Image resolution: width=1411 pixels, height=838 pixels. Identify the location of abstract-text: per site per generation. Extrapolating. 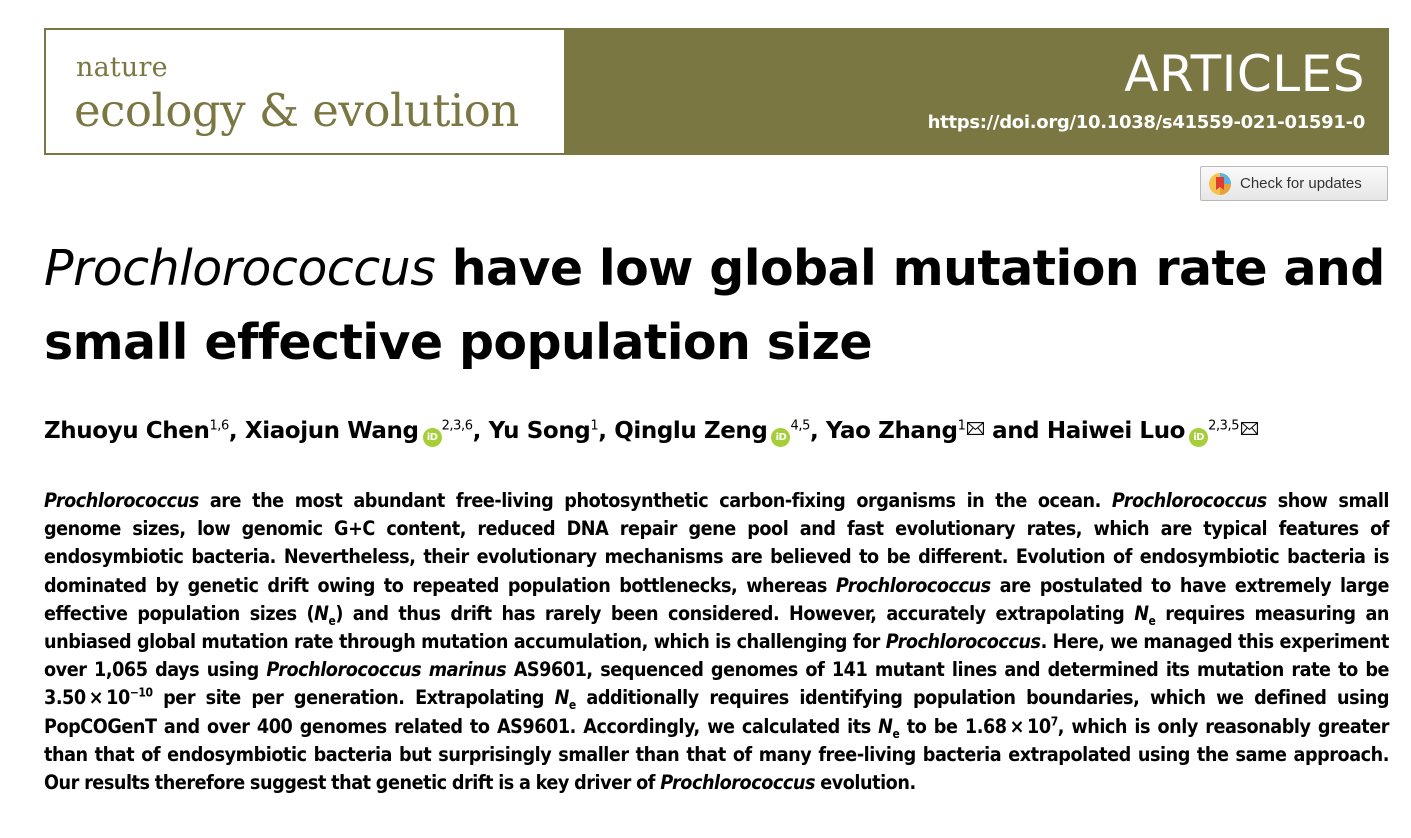
(353, 698).